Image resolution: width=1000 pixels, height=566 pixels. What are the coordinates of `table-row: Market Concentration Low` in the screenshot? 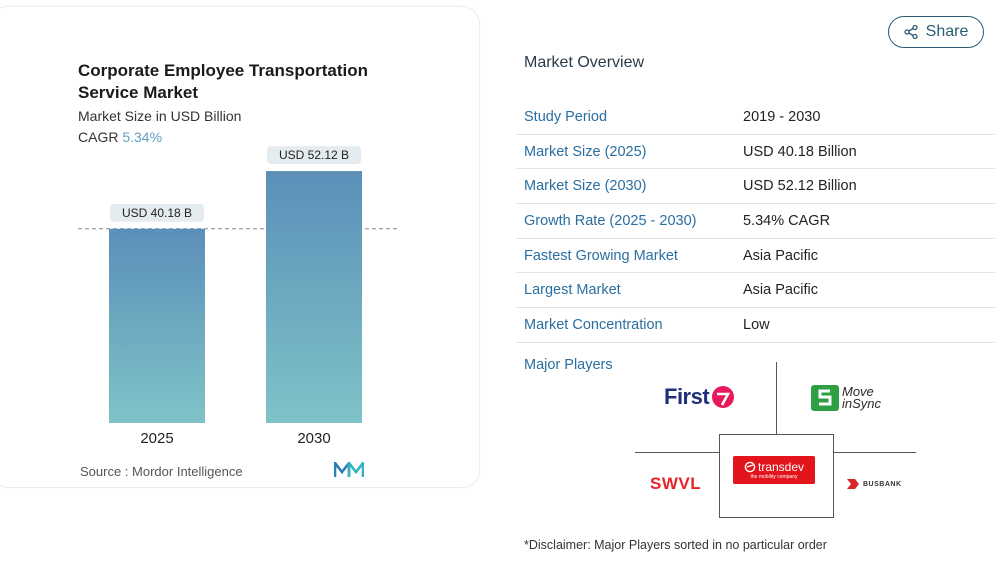 It's located at (755, 325).